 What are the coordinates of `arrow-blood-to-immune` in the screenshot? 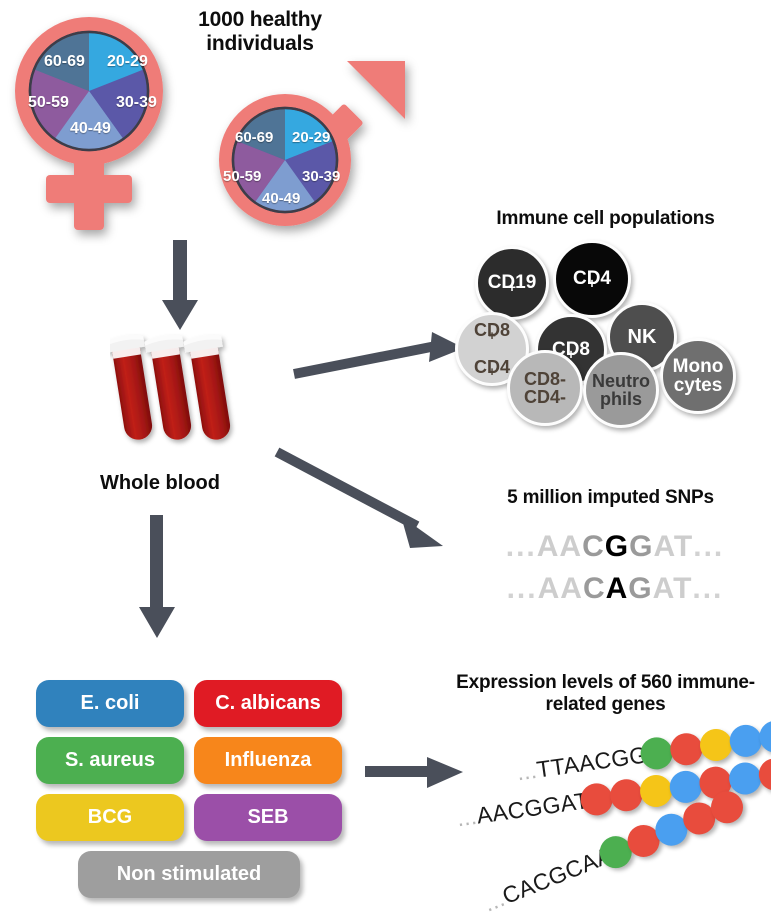 It's located at (379, 360).